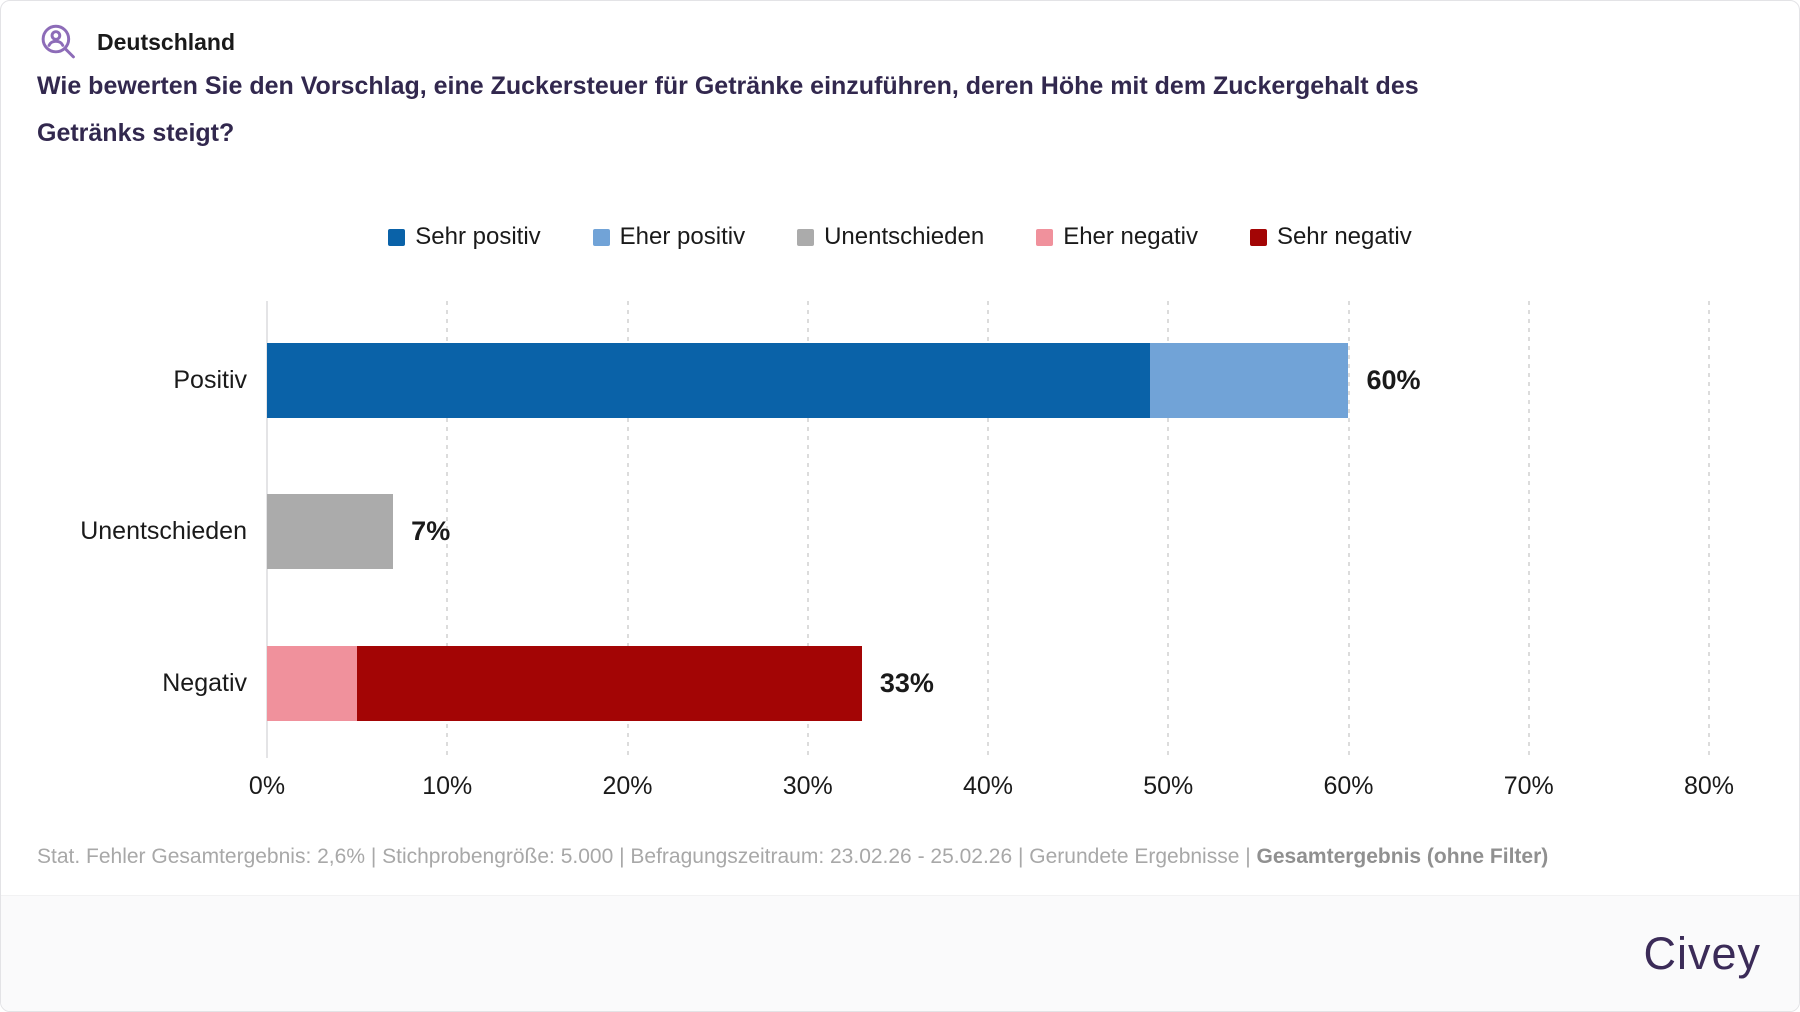 This screenshot has width=1800, height=1012. I want to click on bar-segment-unentschieden, so click(330, 531).